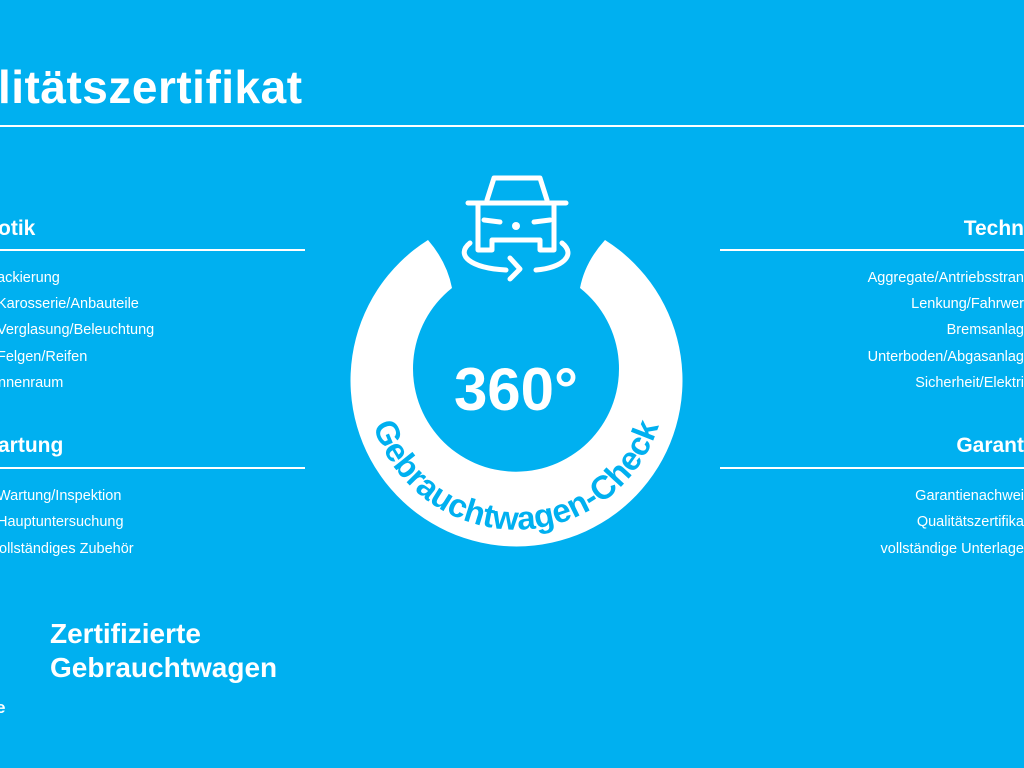  I want to click on list-item: Felgen/Reifen, so click(44, 357).